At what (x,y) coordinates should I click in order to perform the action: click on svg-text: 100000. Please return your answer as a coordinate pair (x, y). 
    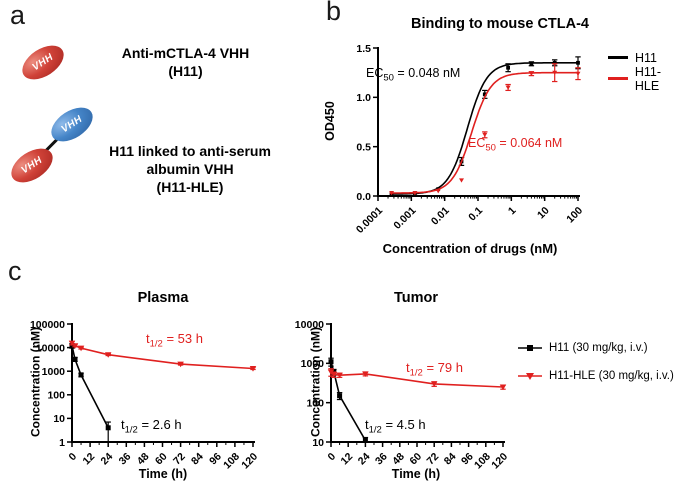
    Looking at the image, I should click on (47, 325).